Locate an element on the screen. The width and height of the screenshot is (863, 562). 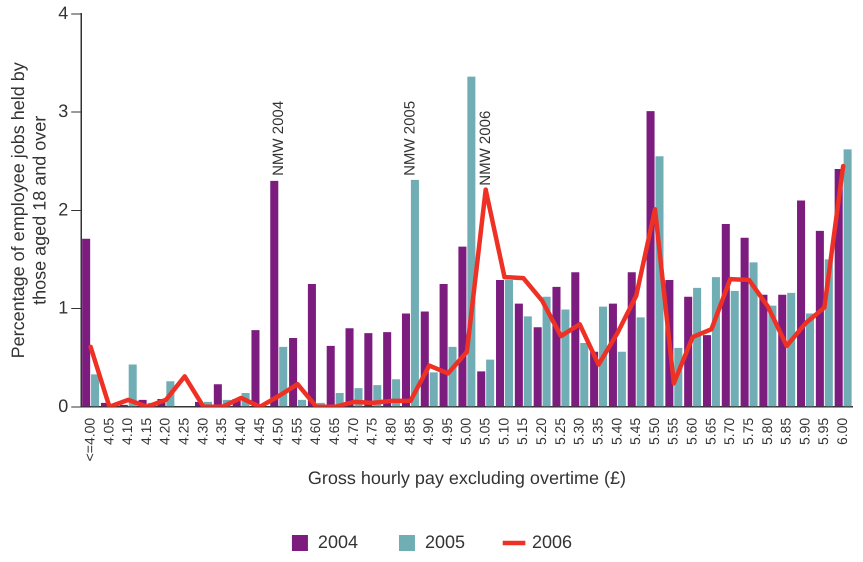
legend-label: 2006 is located at coordinates (552, 542).